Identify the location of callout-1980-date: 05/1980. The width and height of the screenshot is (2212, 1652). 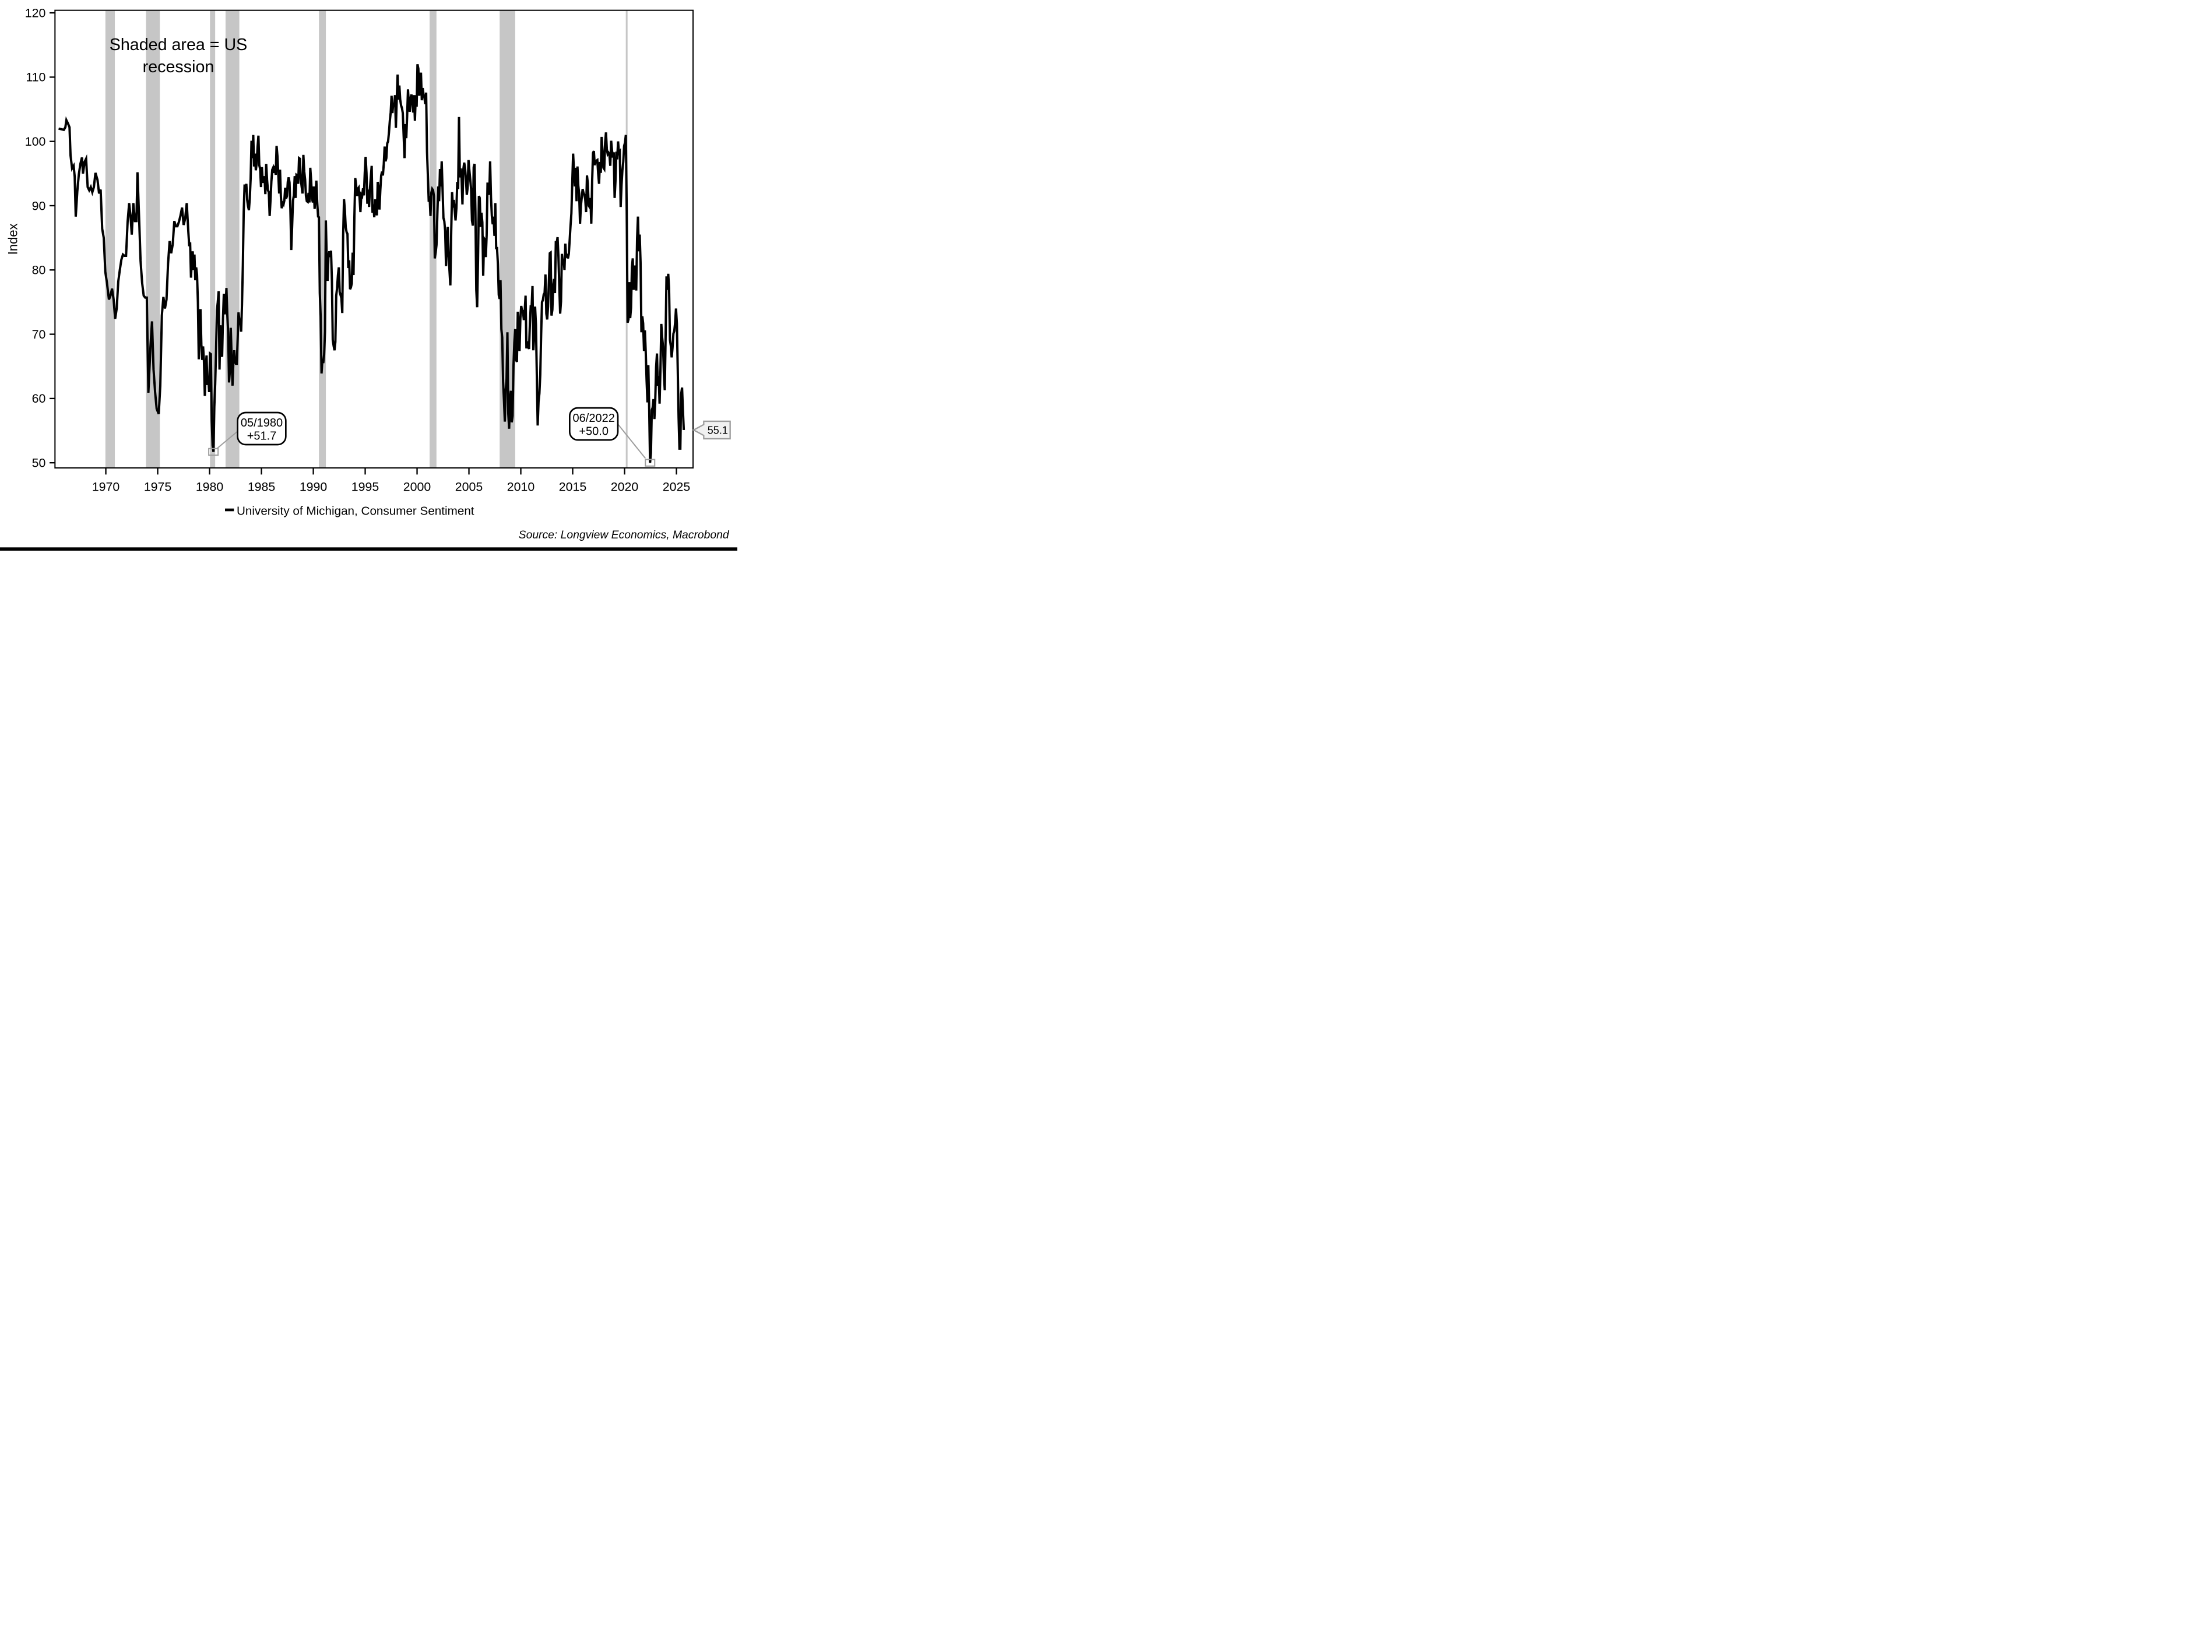
(262, 423).